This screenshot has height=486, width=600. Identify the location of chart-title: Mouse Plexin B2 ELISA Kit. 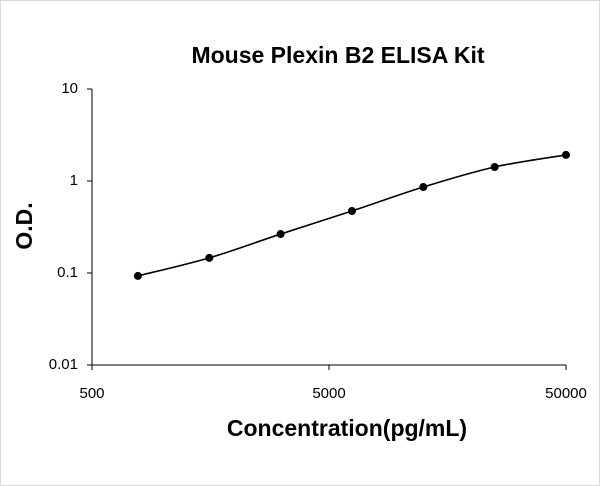
(337, 55).